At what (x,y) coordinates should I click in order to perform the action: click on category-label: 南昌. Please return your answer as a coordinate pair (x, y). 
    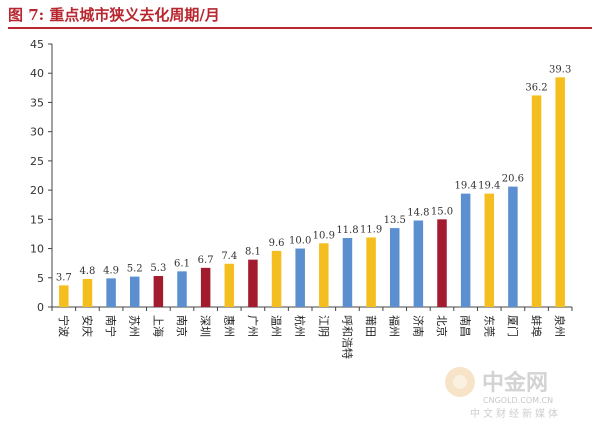
    Looking at the image, I should click on (465, 326).